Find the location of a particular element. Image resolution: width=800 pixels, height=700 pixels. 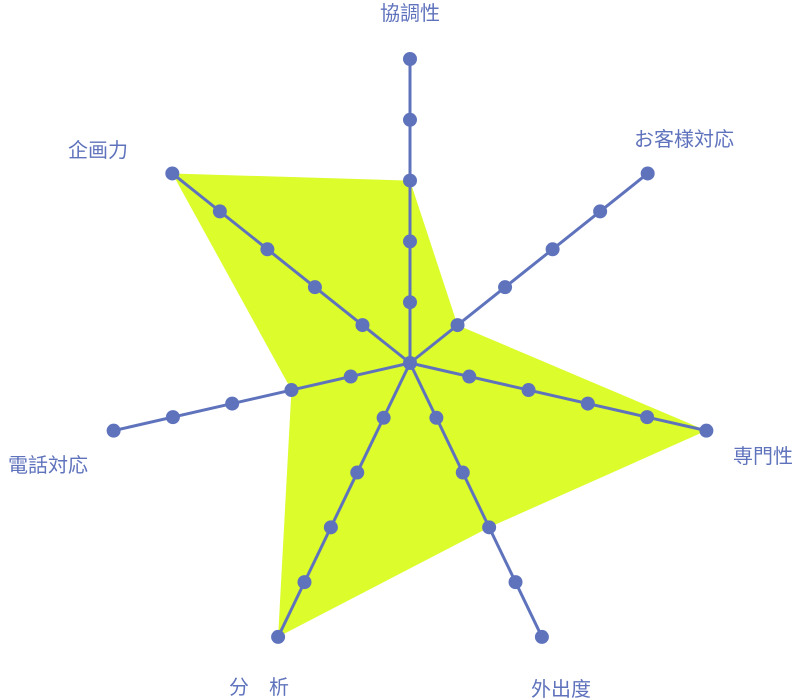

center-marker is located at coordinates (410, 363).